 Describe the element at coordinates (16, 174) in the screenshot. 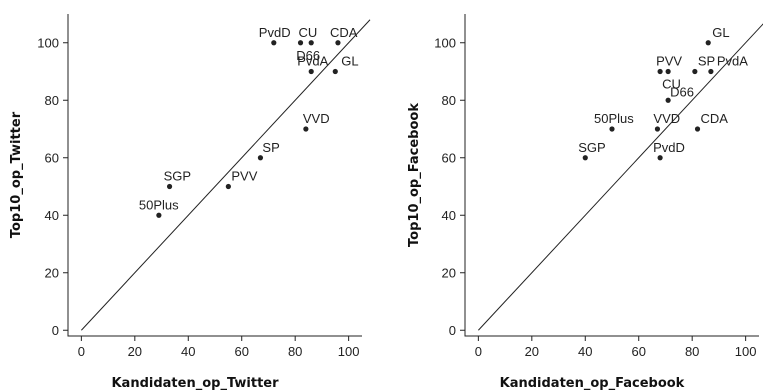

I see `y-axis-title: Top10_op_Twitter` at that location.